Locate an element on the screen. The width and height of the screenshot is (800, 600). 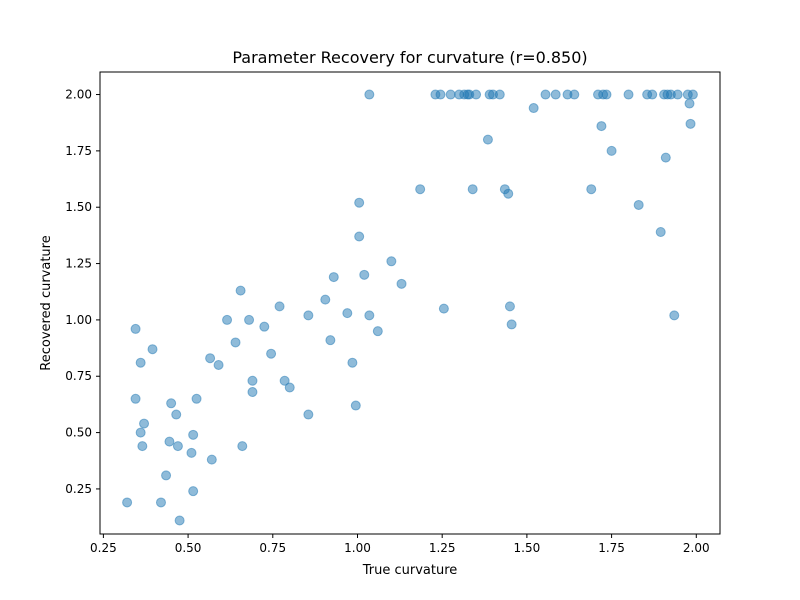
y-tick-label: 2.00 is located at coordinates (78, 95).